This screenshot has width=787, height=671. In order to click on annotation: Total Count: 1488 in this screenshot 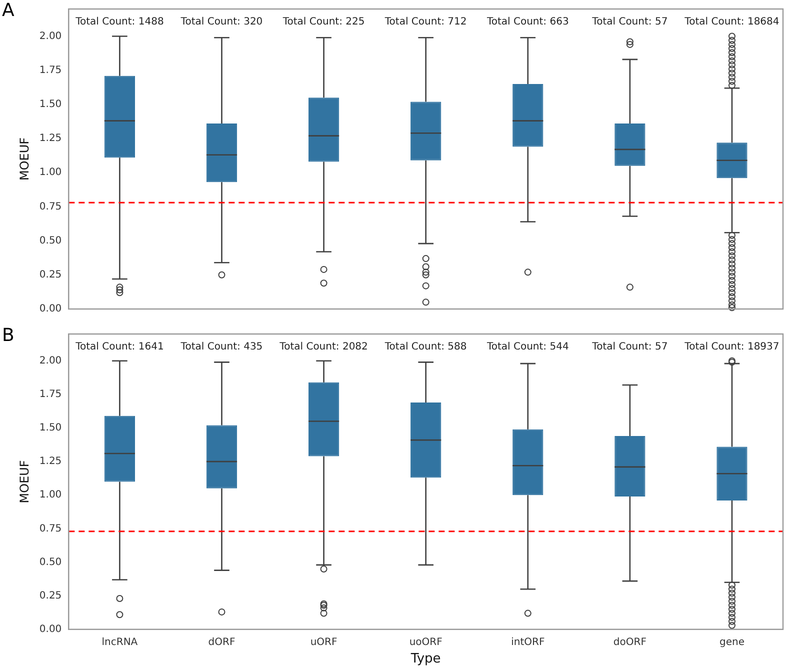, I will do `click(119, 22)`.